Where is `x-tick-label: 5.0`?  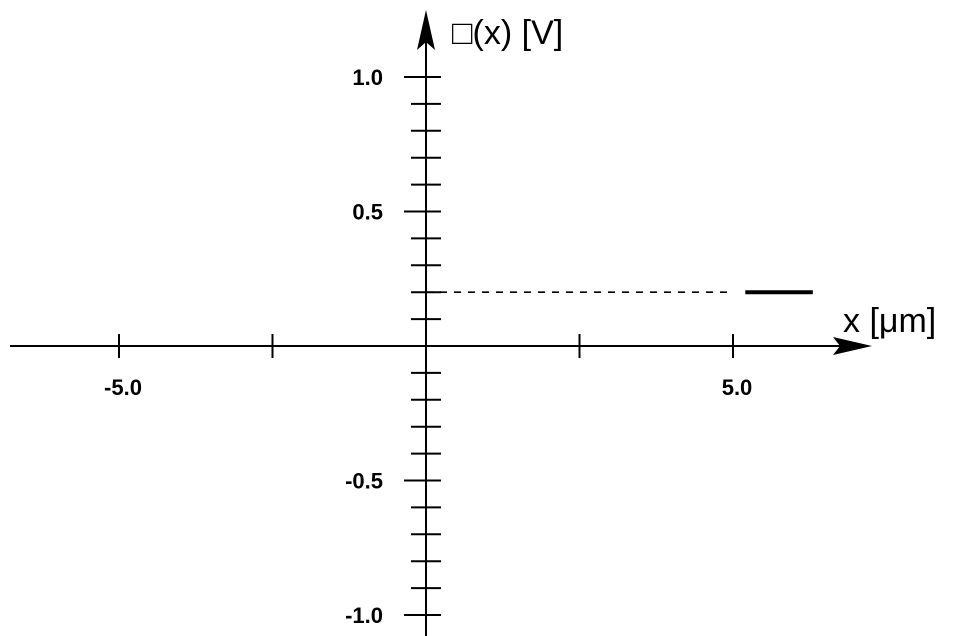 x-tick-label: 5.0 is located at coordinates (737, 387).